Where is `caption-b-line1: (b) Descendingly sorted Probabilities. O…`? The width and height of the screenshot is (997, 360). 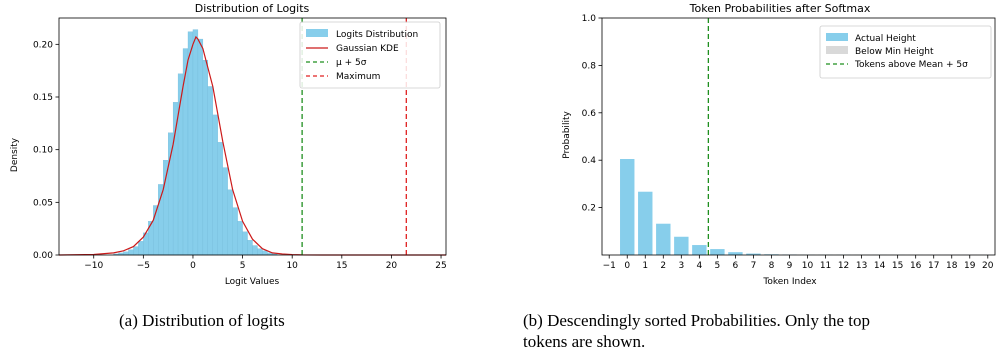 caption-b-line1: (b) Descendingly sorted Probabilities. O… is located at coordinates (697, 320).